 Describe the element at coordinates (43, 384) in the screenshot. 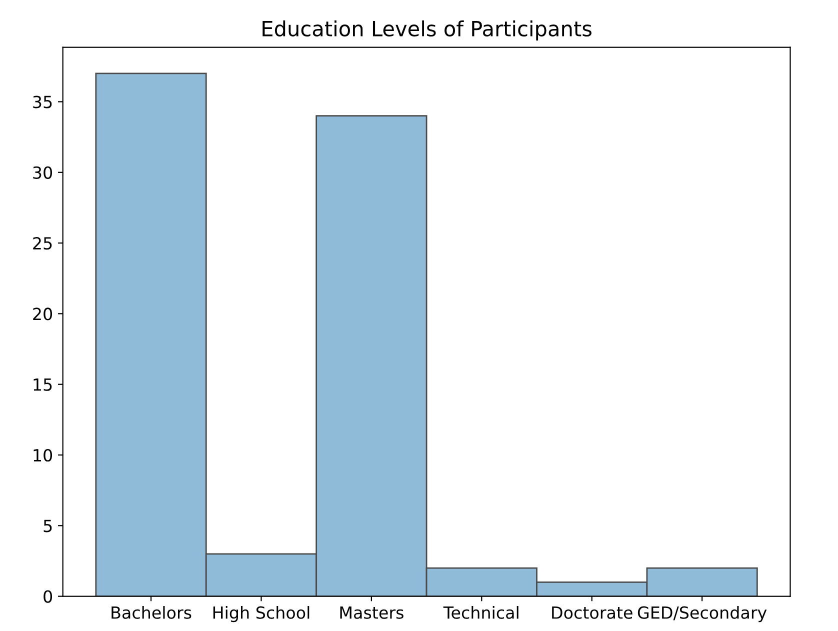

I see `y-tick-label: 15` at that location.